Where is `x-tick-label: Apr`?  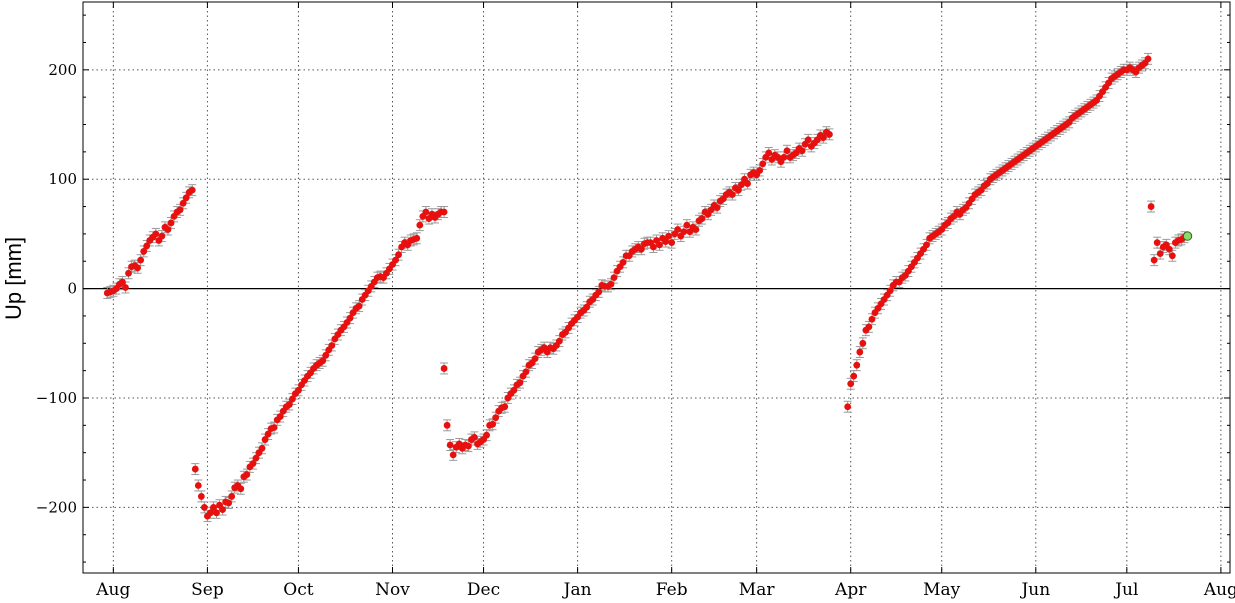 x-tick-label: Apr is located at coordinates (850, 589).